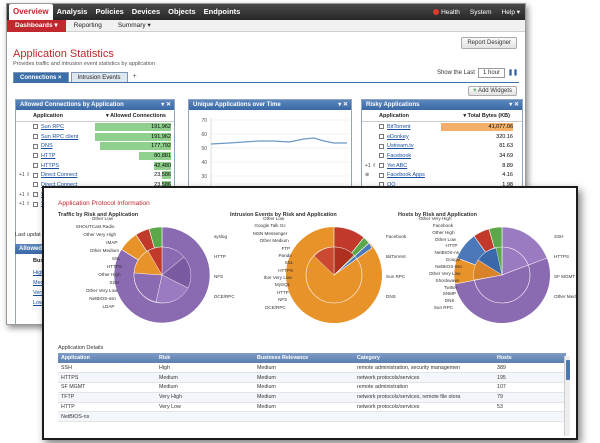 The image size is (600, 443). I want to click on th-category: Category, so click(424, 358).